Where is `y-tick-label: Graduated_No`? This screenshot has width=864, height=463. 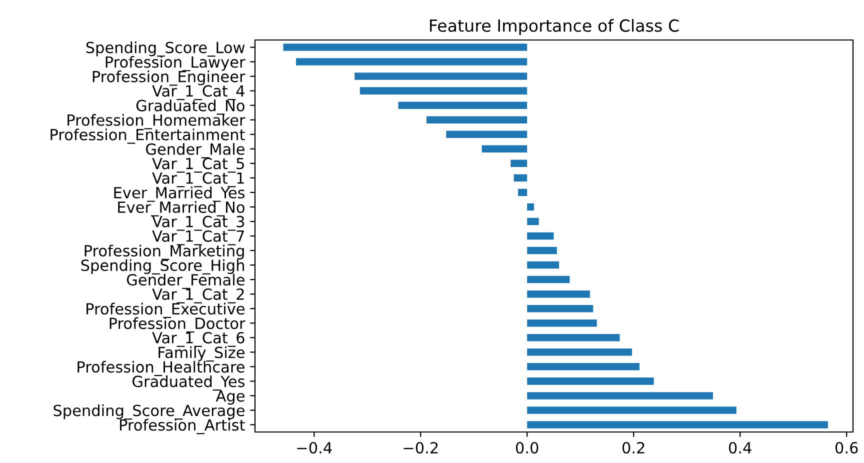 y-tick-label: Graduated_No is located at coordinates (190, 107).